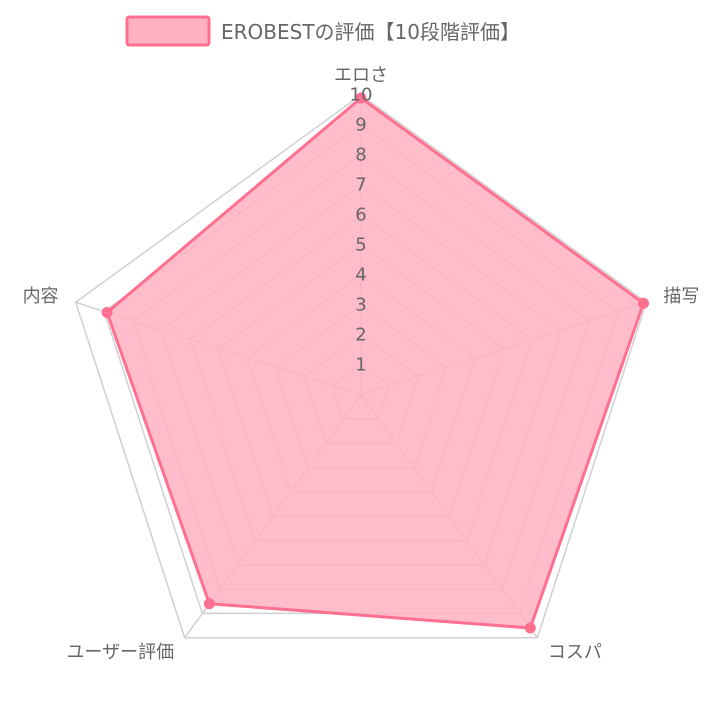  What do you see at coordinates (370, 32) in the screenshot?
I see `legend-label: EROBESTの評価【10段階評価】` at bounding box center [370, 32].